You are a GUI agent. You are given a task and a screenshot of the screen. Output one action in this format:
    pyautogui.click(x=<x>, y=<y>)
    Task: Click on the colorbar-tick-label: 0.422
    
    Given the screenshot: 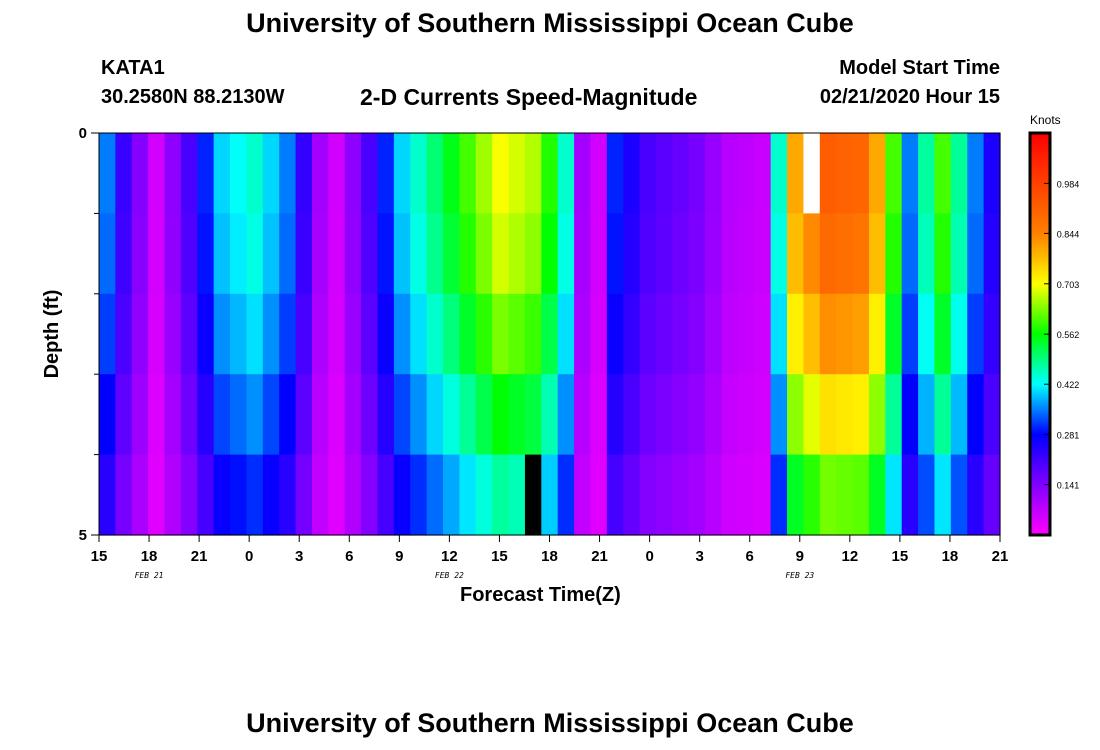 What is the action you would take?
    pyautogui.click(x=1068, y=385)
    